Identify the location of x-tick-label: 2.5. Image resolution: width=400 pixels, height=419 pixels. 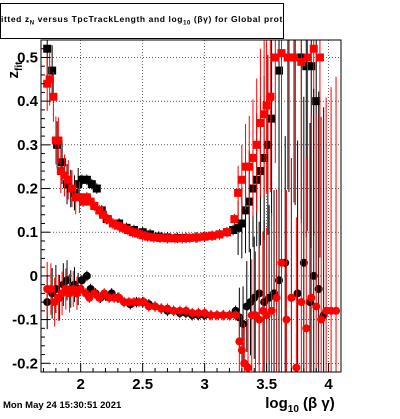
(142, 384).